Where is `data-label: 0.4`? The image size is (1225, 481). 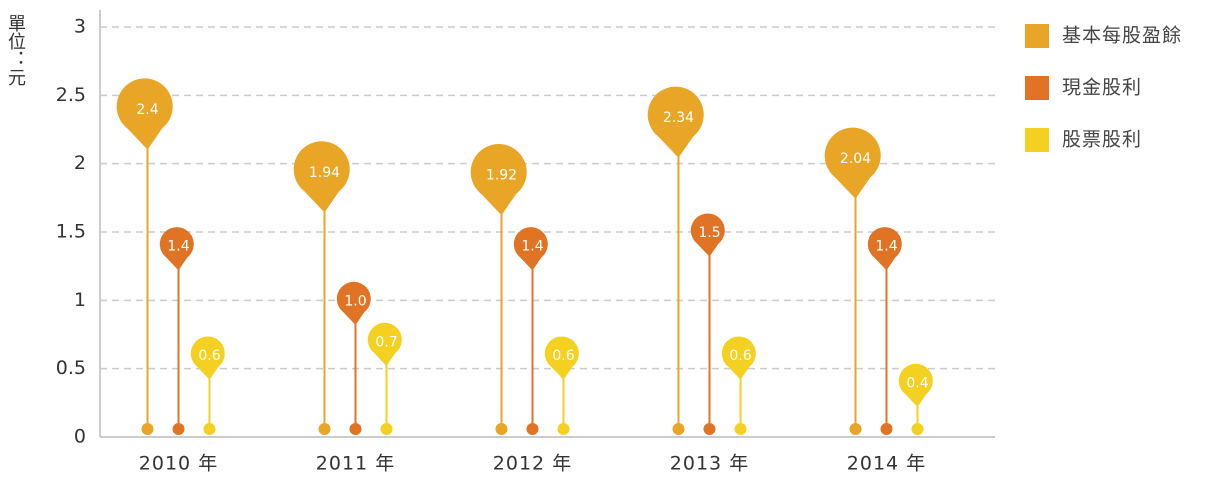
data-label: 0.4 is located at coordinates (917, 383).